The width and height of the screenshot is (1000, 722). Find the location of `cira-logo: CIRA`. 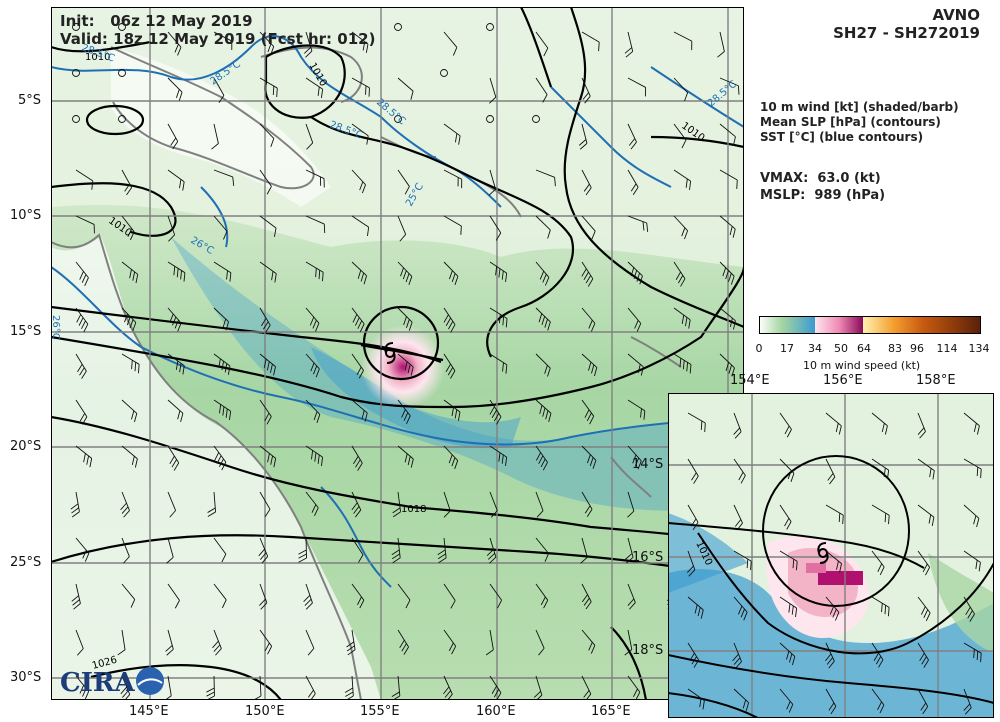

cira-logo: CIRA is located at coordinates (115, 681).